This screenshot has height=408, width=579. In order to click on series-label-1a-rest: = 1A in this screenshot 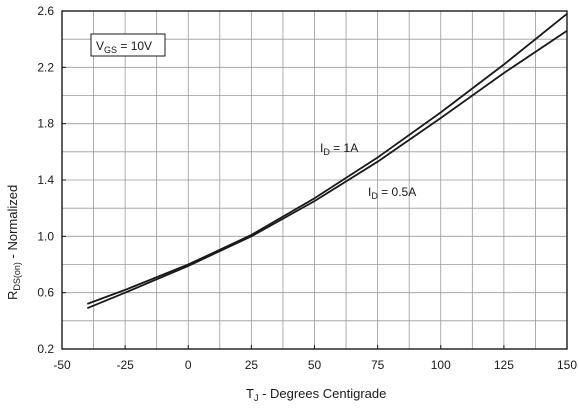, I will do `click(344, 148)`.